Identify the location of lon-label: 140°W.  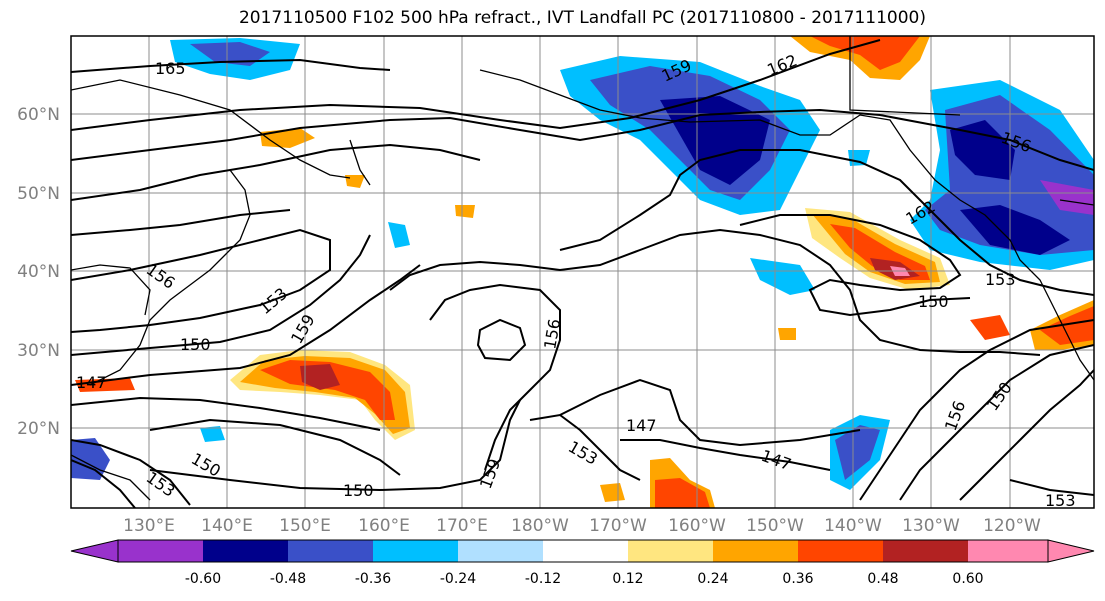
(853, 526).